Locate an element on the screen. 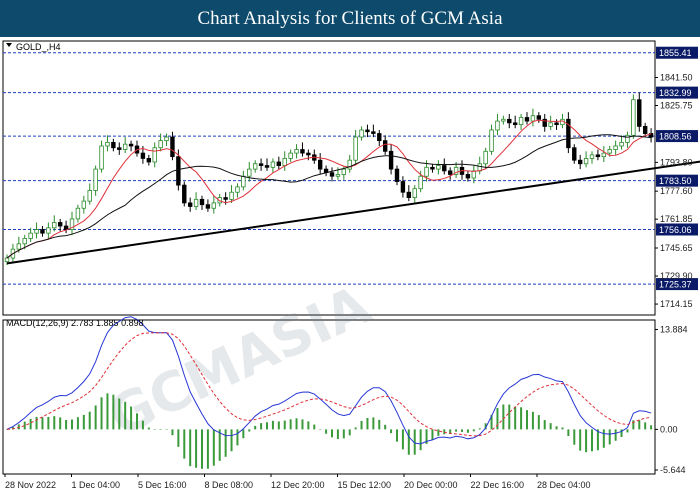 Image resolution: width=700 pixels, height=500 pixels. level-label-3: 1783.50 is located at coordinates (675, 181).